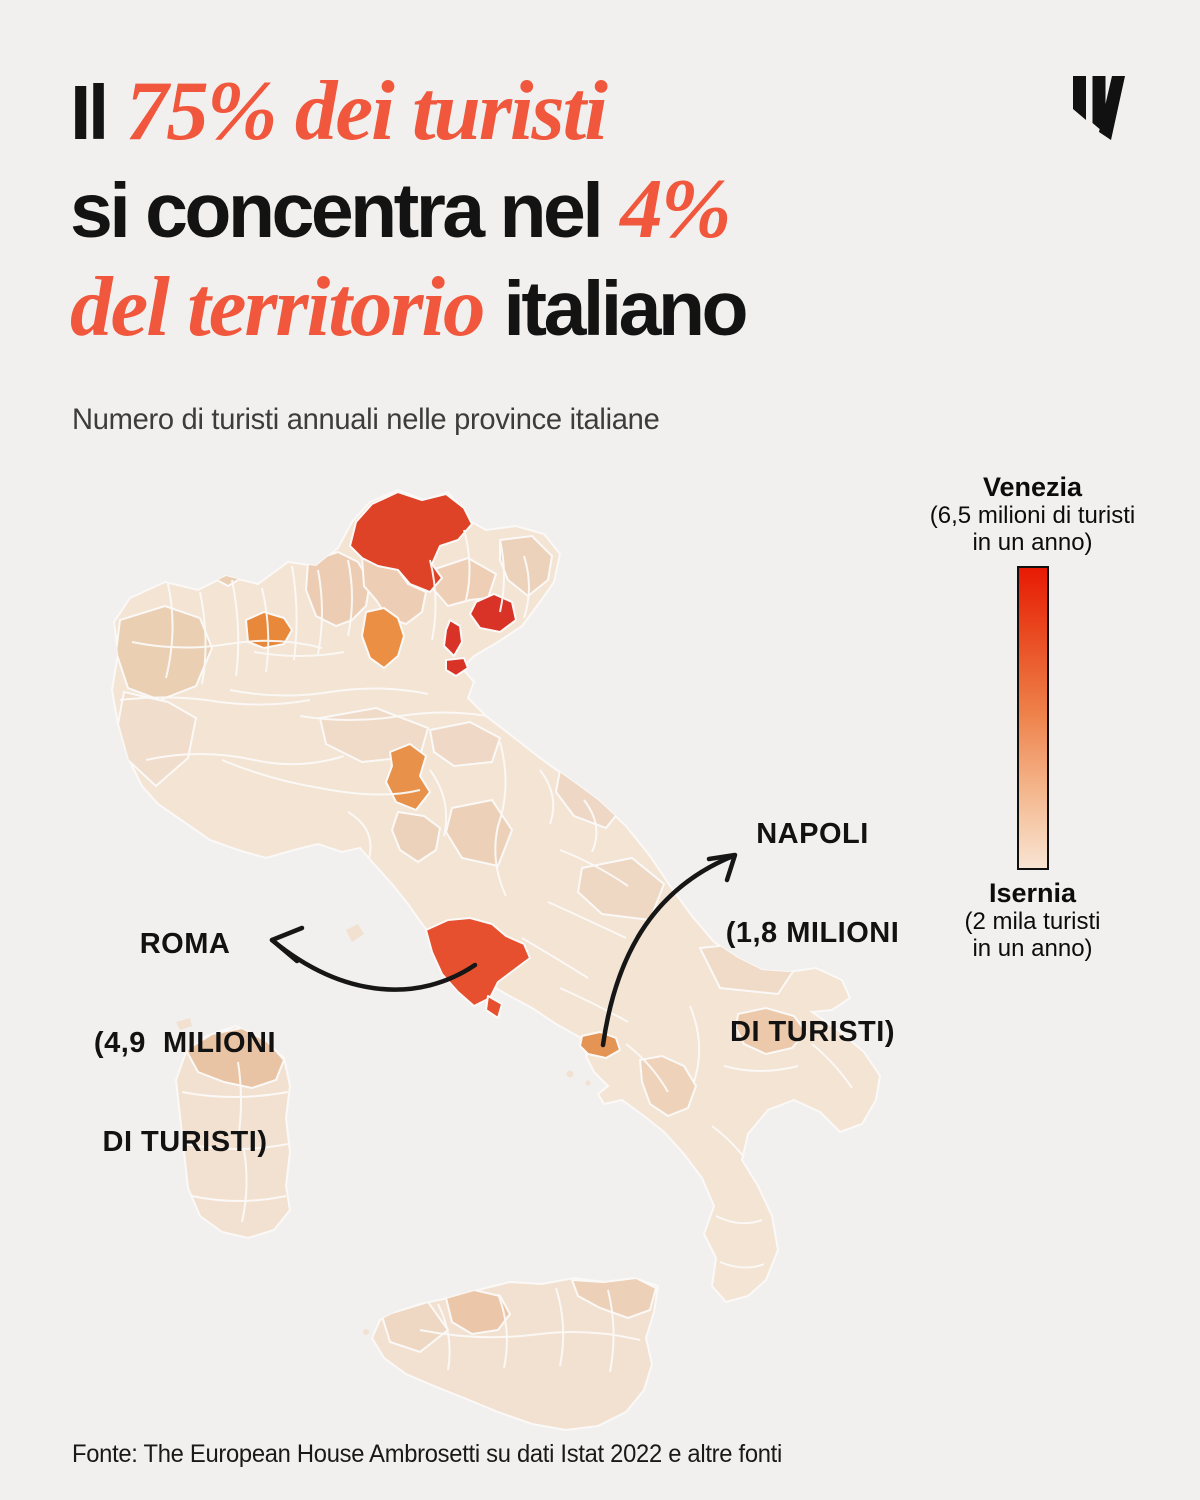 Image resolution: width=1200 pixels, height=1500 pixels. I want to click on legend-min-city: Isernia, so click(1032, 893).